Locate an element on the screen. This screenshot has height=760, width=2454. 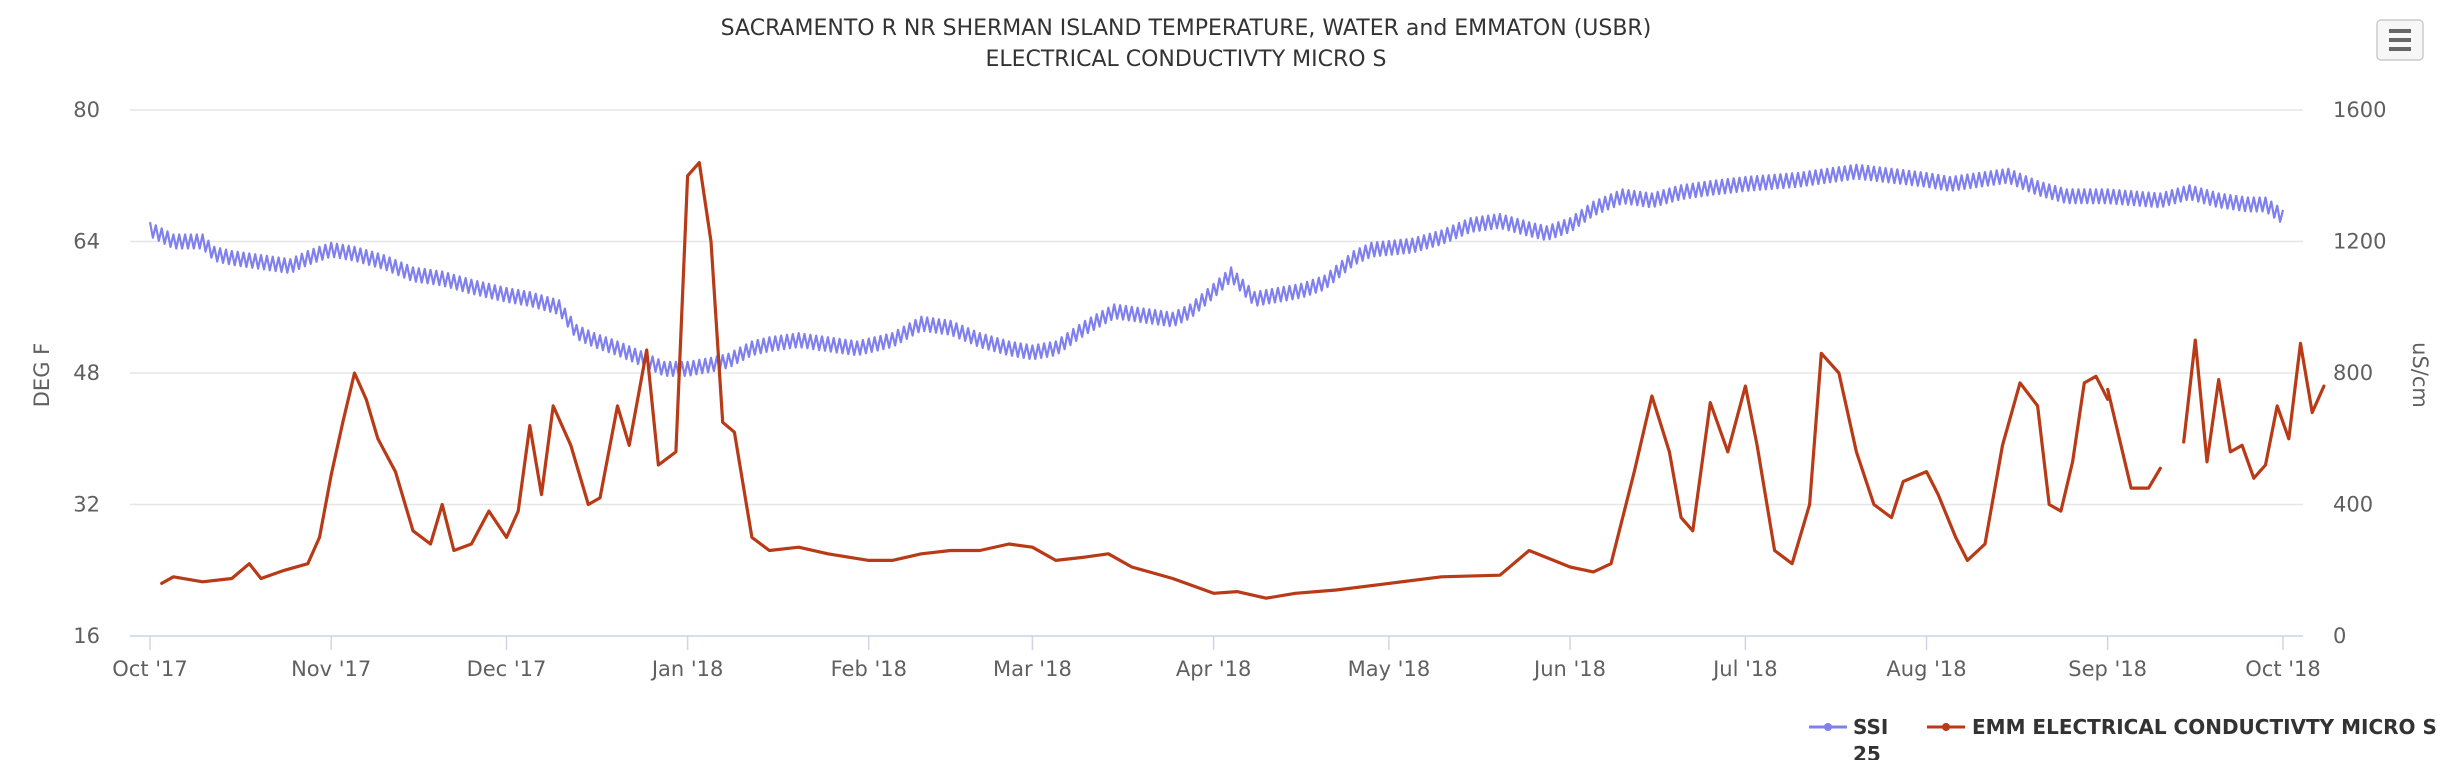
y-left-tick-label: 80 is located at coordinates (86, 110).